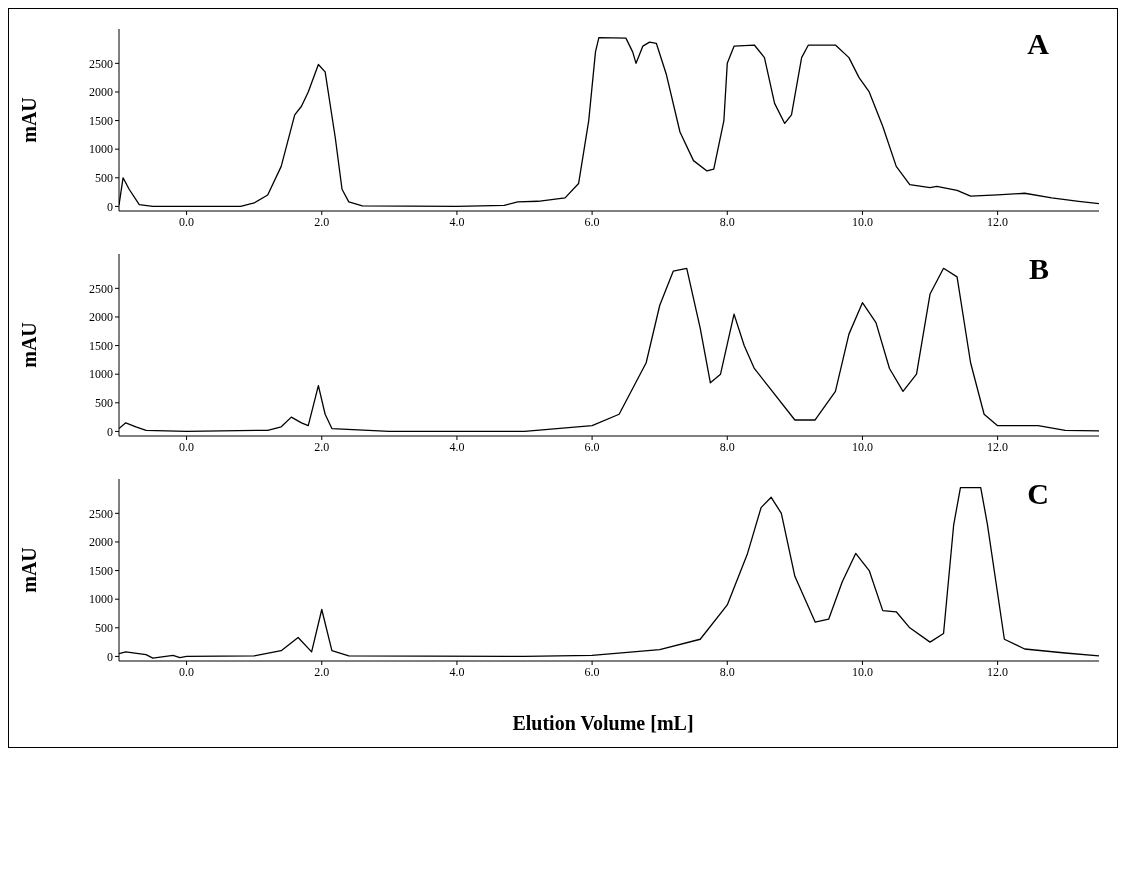 This screenshot has width=1126, height=871. Describe the element at coordinates (1038, 494) in the screenshot. I see `annotation: C` at that location.